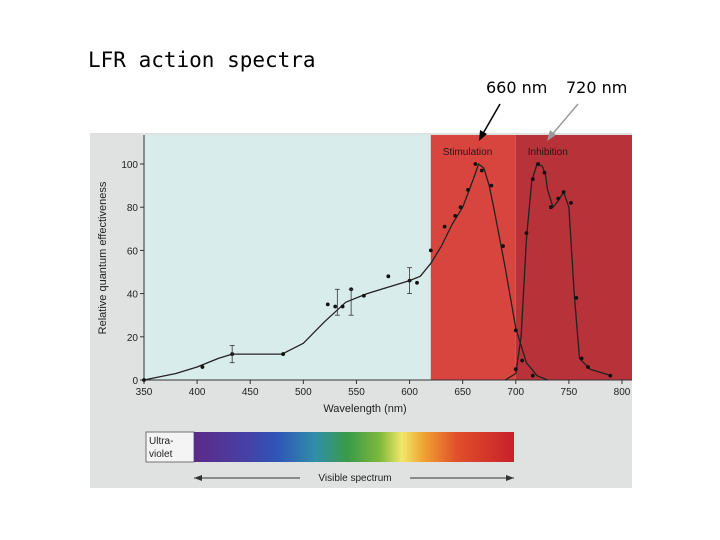 The image size is (720, 540). What do you see at coordinates (510, 478) in the screenshot?
I see `arrow-right-head` at bounding box center [510, 478].